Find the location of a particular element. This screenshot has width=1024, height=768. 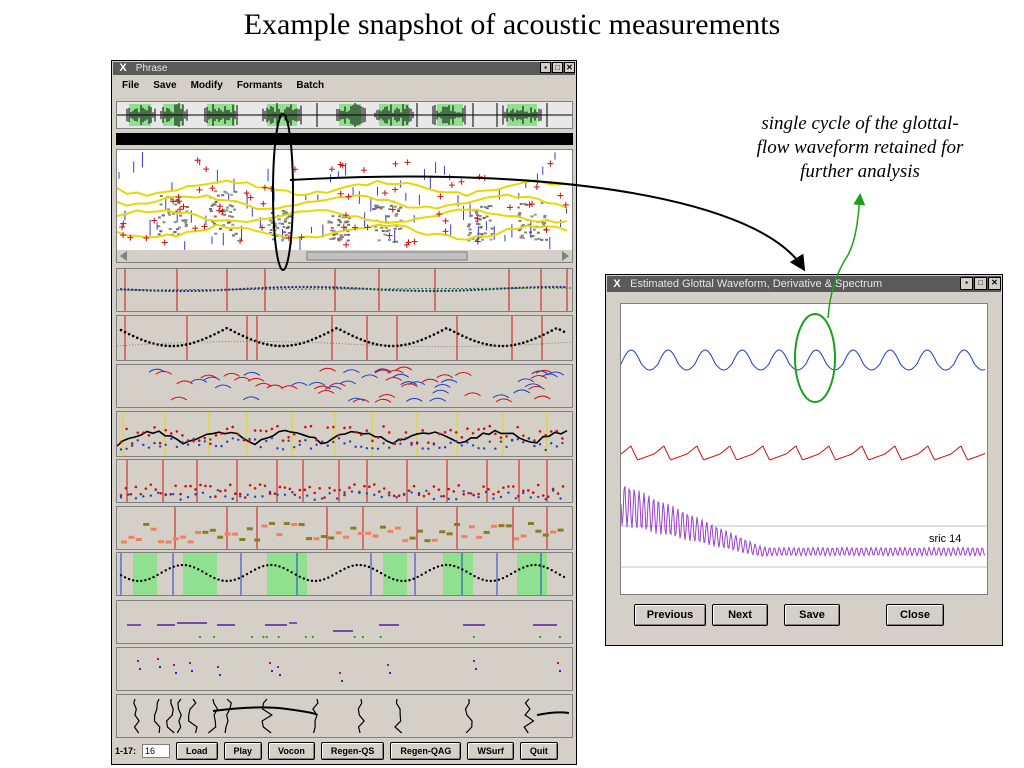

f0-panel is located at coordinates (344, 290).